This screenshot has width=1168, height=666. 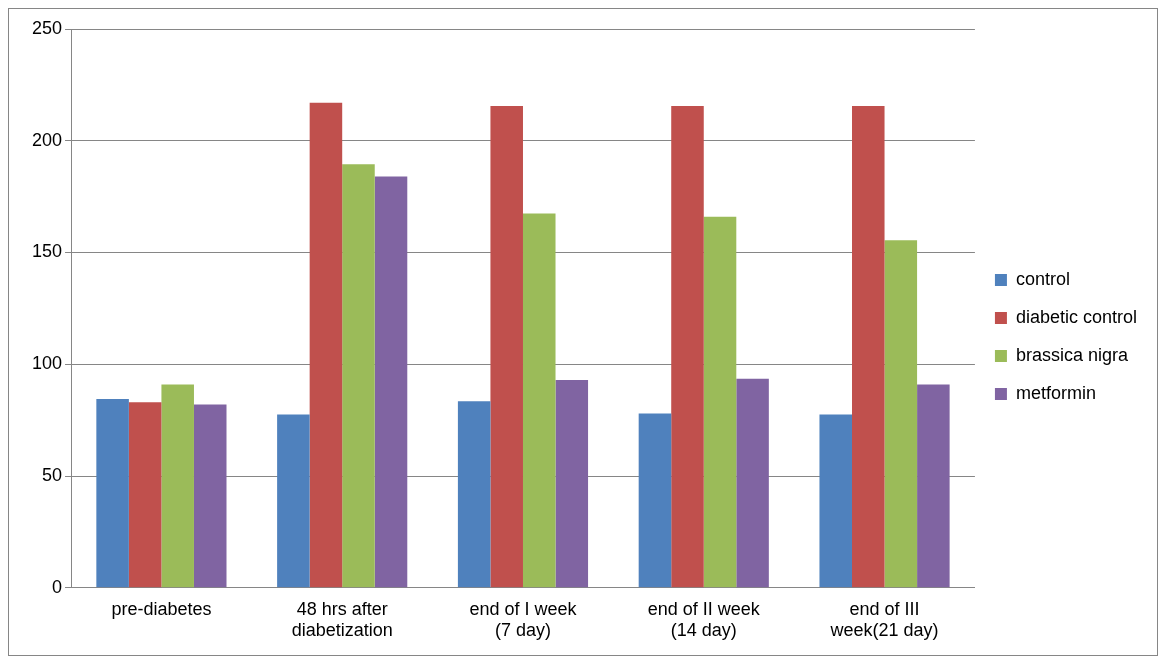 I want to click on x-tick-label: end of I week (7 day), so click(x=523, y=619).